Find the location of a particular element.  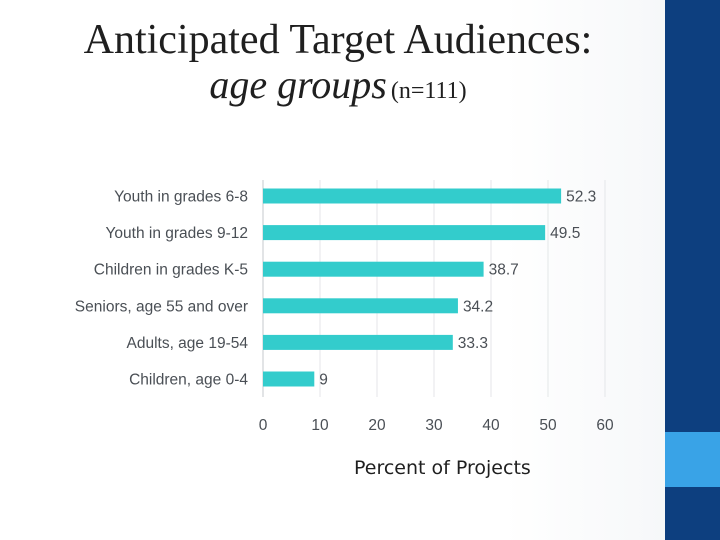

x-tick-label: 50 is located at coordinates (548, 425).